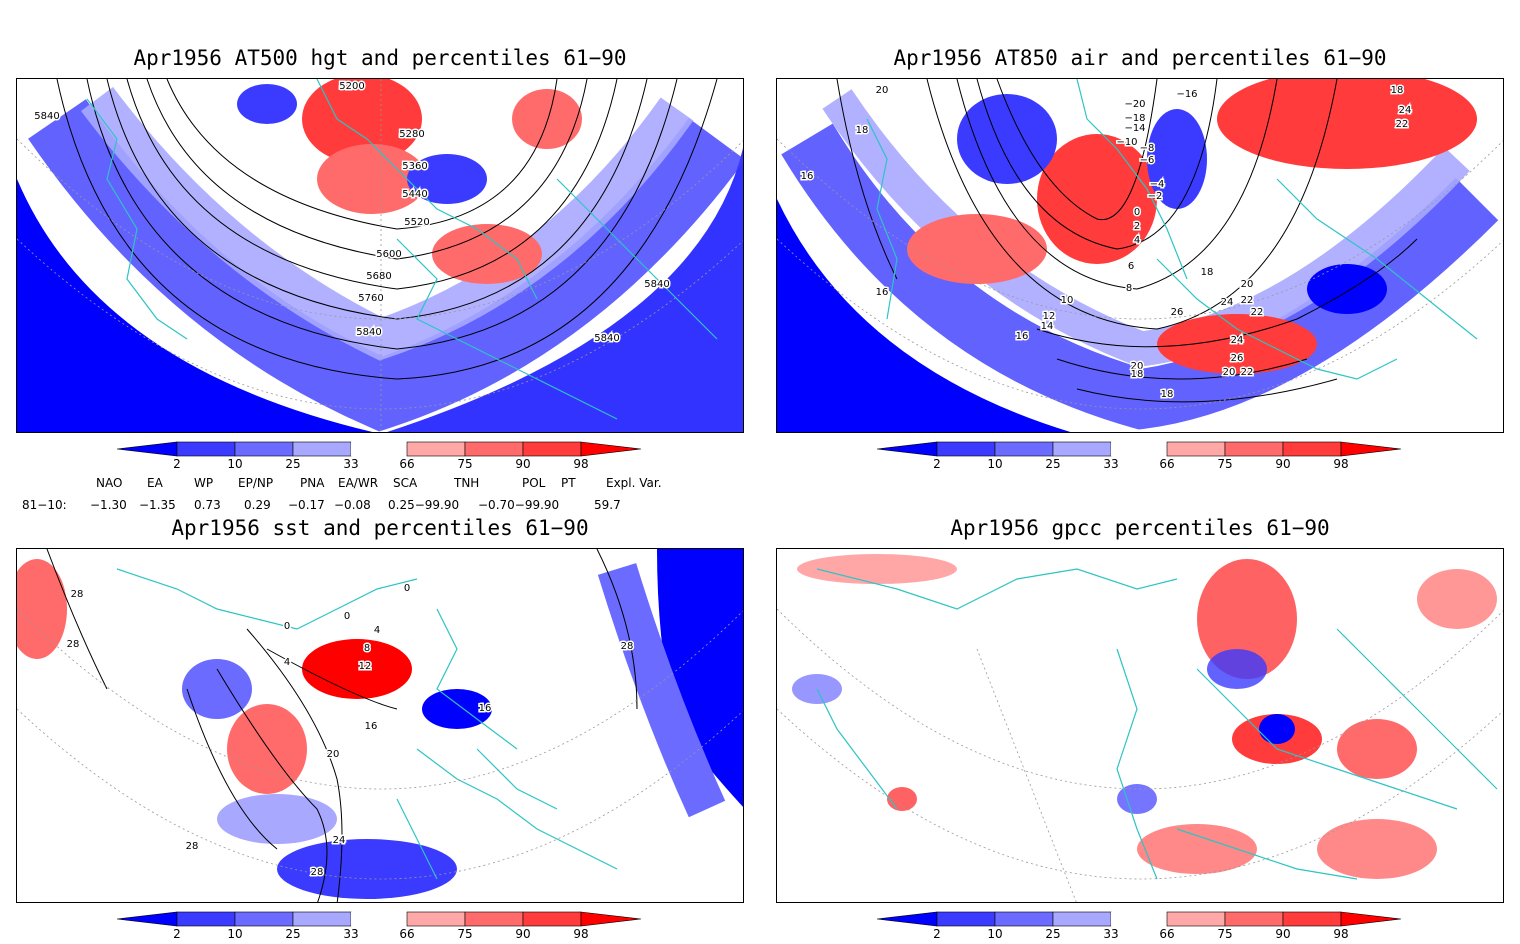 This screenshot has width=1520, height=944. I want to click on contour-label: 5360, so click(415, 167).